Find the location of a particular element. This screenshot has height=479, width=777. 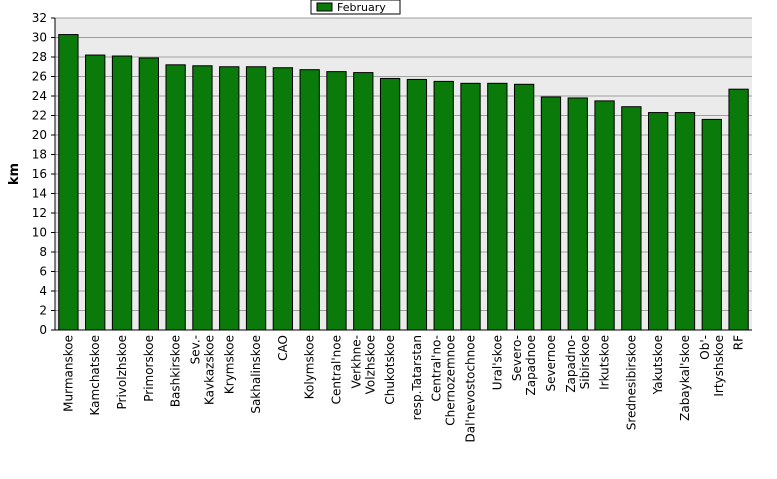

x-tick-label: Irkutskoe is located at coordinates (605, 362).